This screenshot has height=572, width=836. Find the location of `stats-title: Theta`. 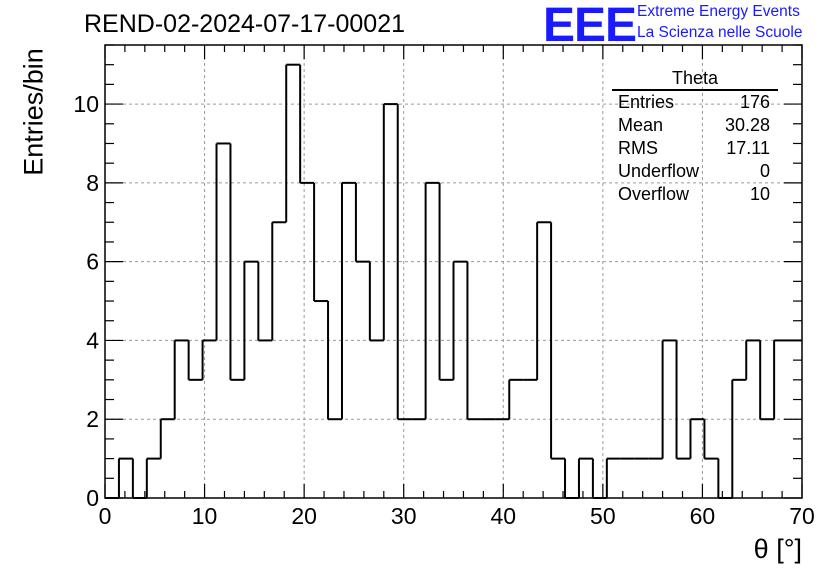

stats-title: Theta is located at coordinates (695, 79).